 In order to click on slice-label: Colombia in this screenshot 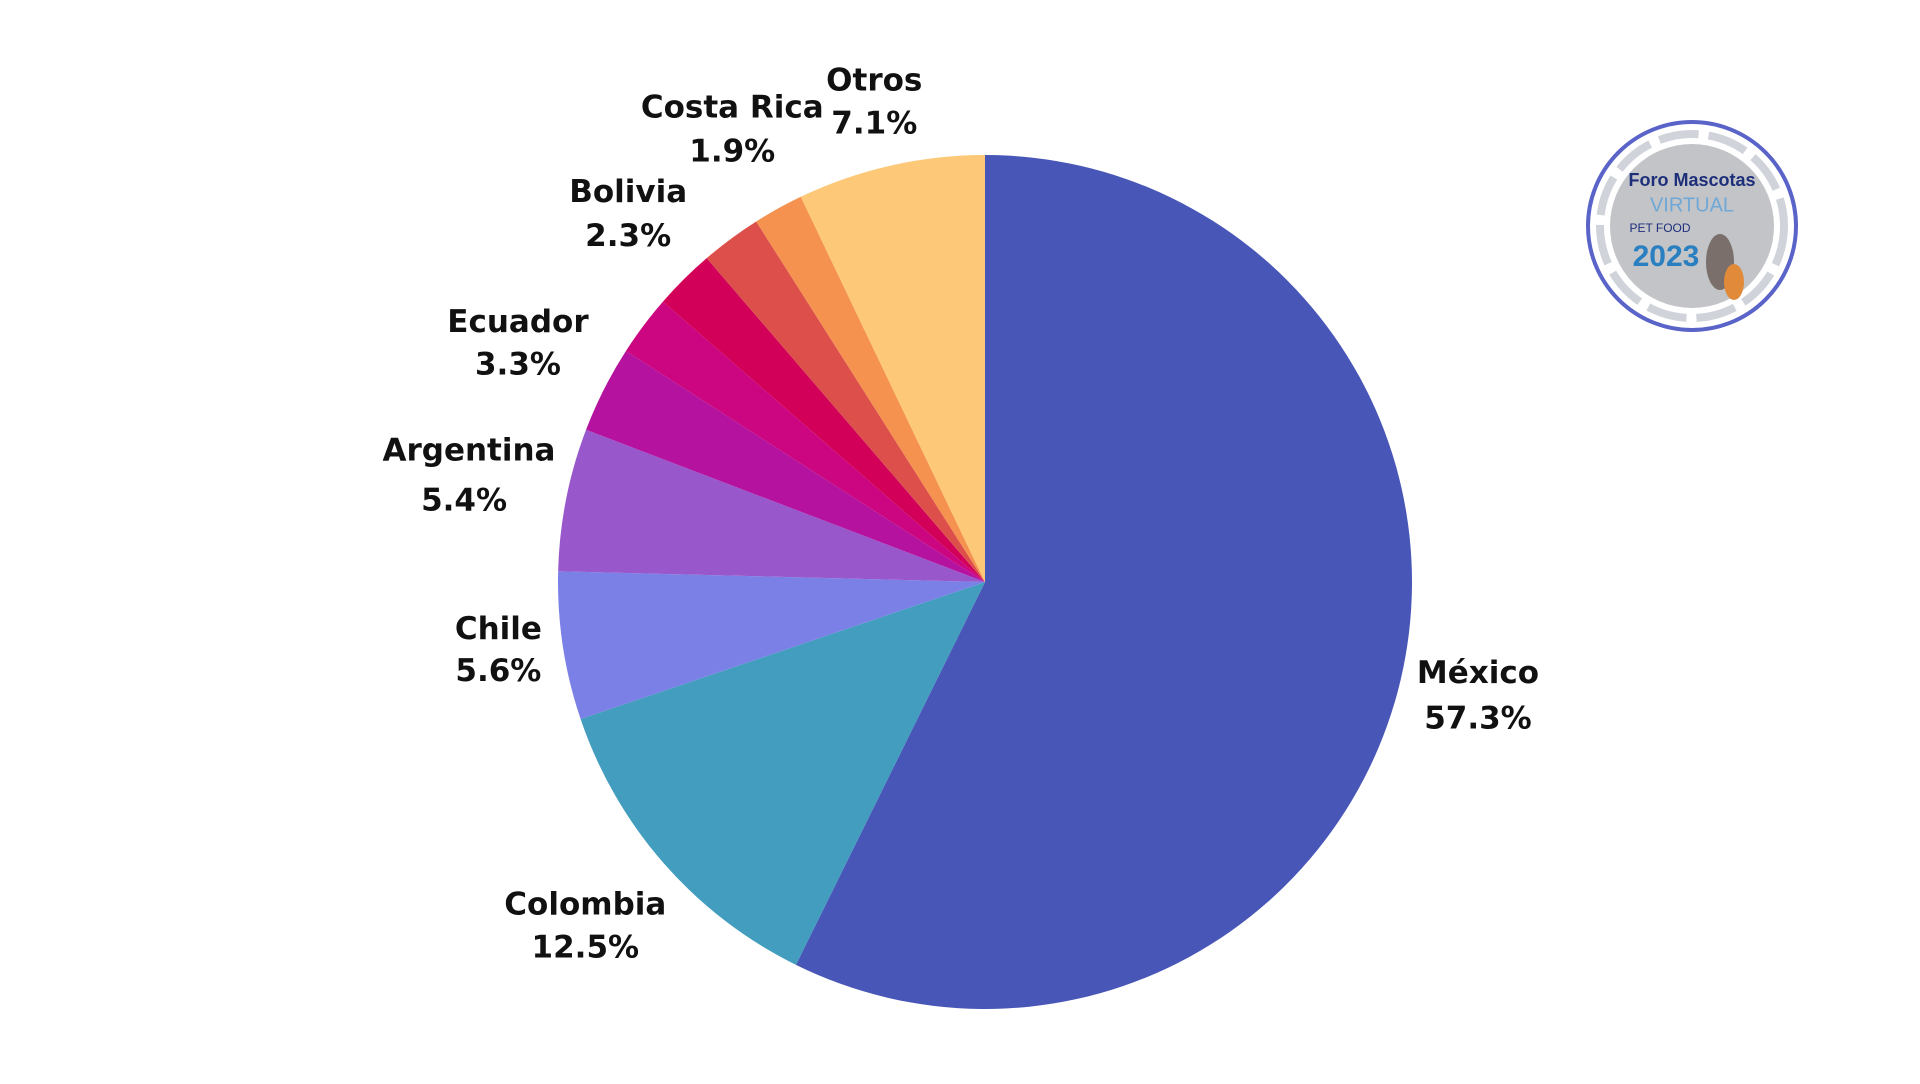, I will do `click(585, 905)`.